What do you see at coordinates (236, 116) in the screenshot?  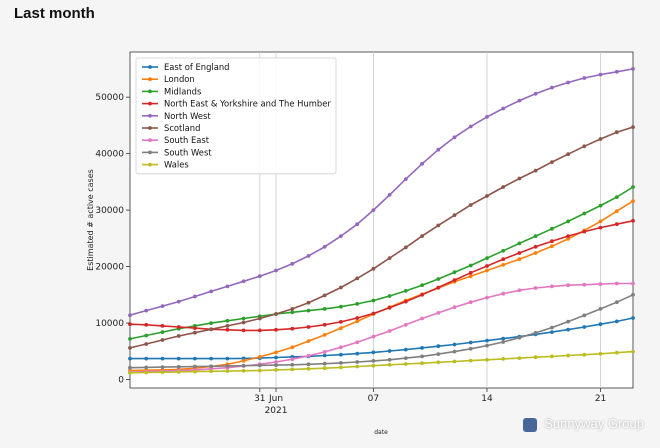 I see `legend-box` at bounding box center [236, 116].